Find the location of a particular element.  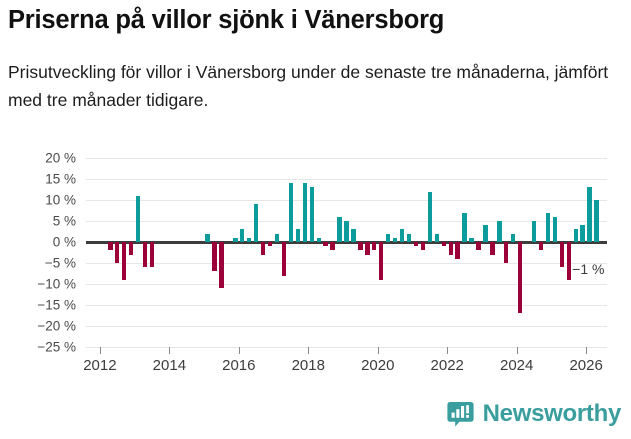

y-tick-label: −15 % is located at coordinates (56, 305).